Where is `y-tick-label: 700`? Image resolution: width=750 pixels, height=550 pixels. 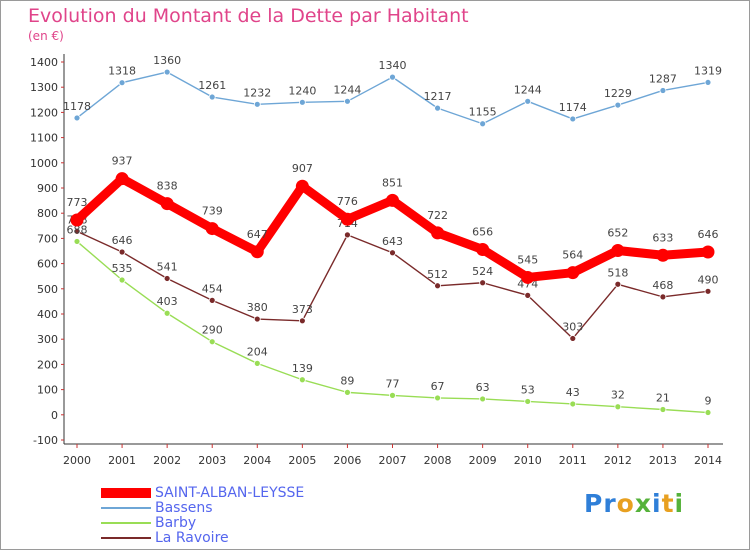 y-tick-label: 700 is located at coordinates (47, 238).